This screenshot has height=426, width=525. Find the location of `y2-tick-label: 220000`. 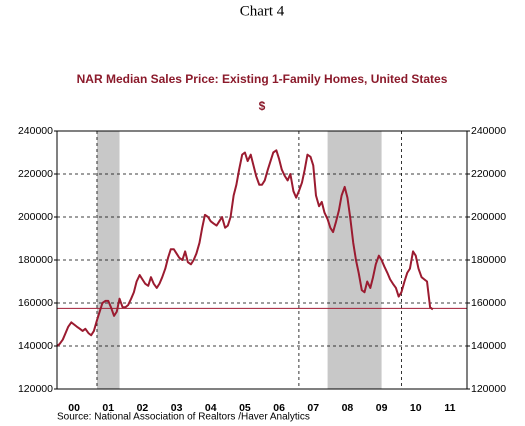

y2-tick-label: 220000 is located at coordinates (488, 174).